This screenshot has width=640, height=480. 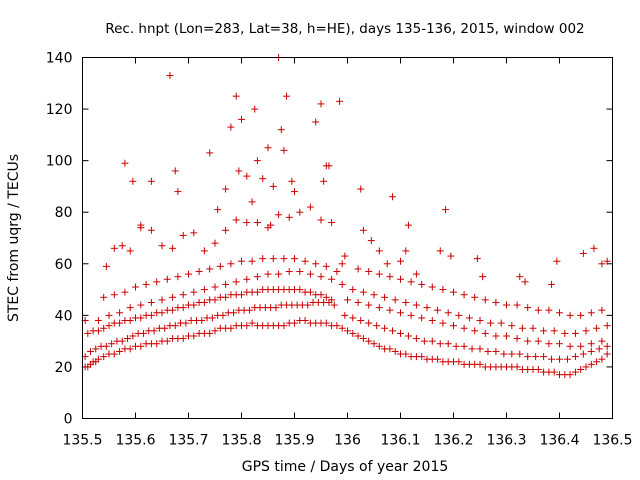 What do you see at coordinates (612, 441) in the screenshot?
I see `x-tick-label: 136.5` at bounding box center [612, 441].